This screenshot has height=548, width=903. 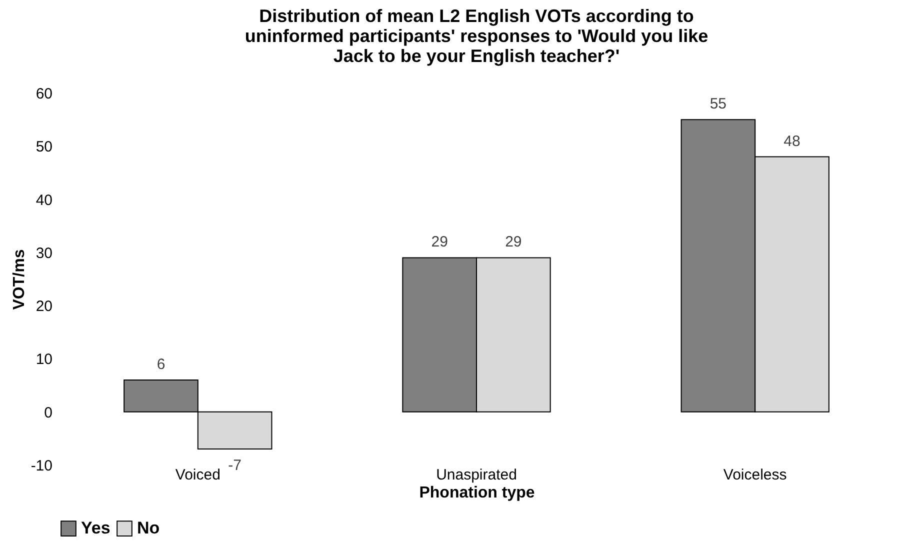 What do you see at coordinates (148, 528) in the screenshot?
I see `legend-label: No` at bounding box center [148, 528].